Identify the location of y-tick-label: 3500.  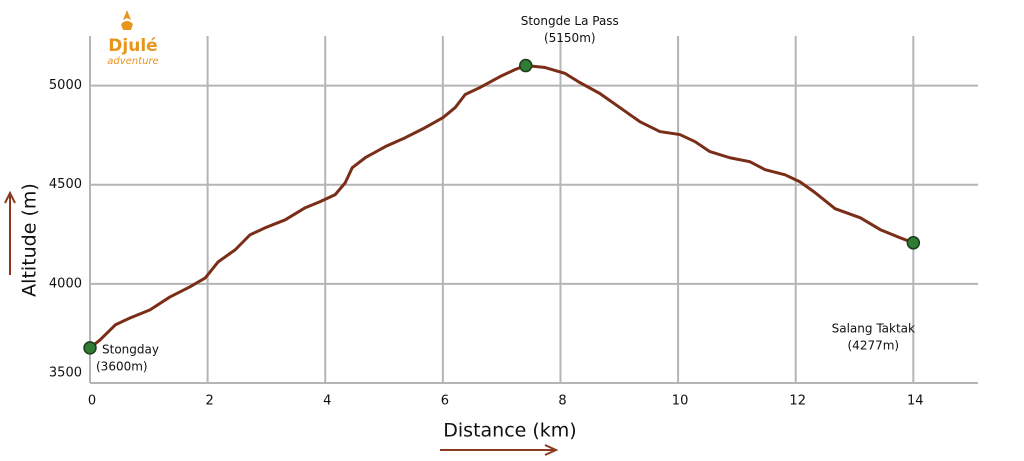
(65, 373).